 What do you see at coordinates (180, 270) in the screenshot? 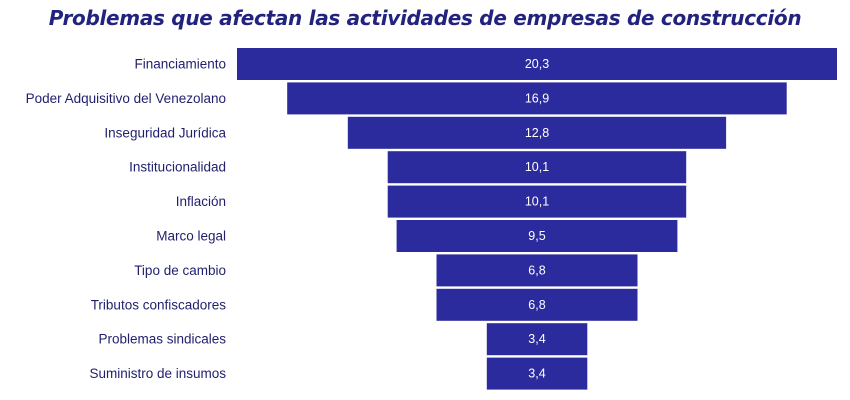
I see `category-label: Tipo de cambio` at bounding box center [180, 270].